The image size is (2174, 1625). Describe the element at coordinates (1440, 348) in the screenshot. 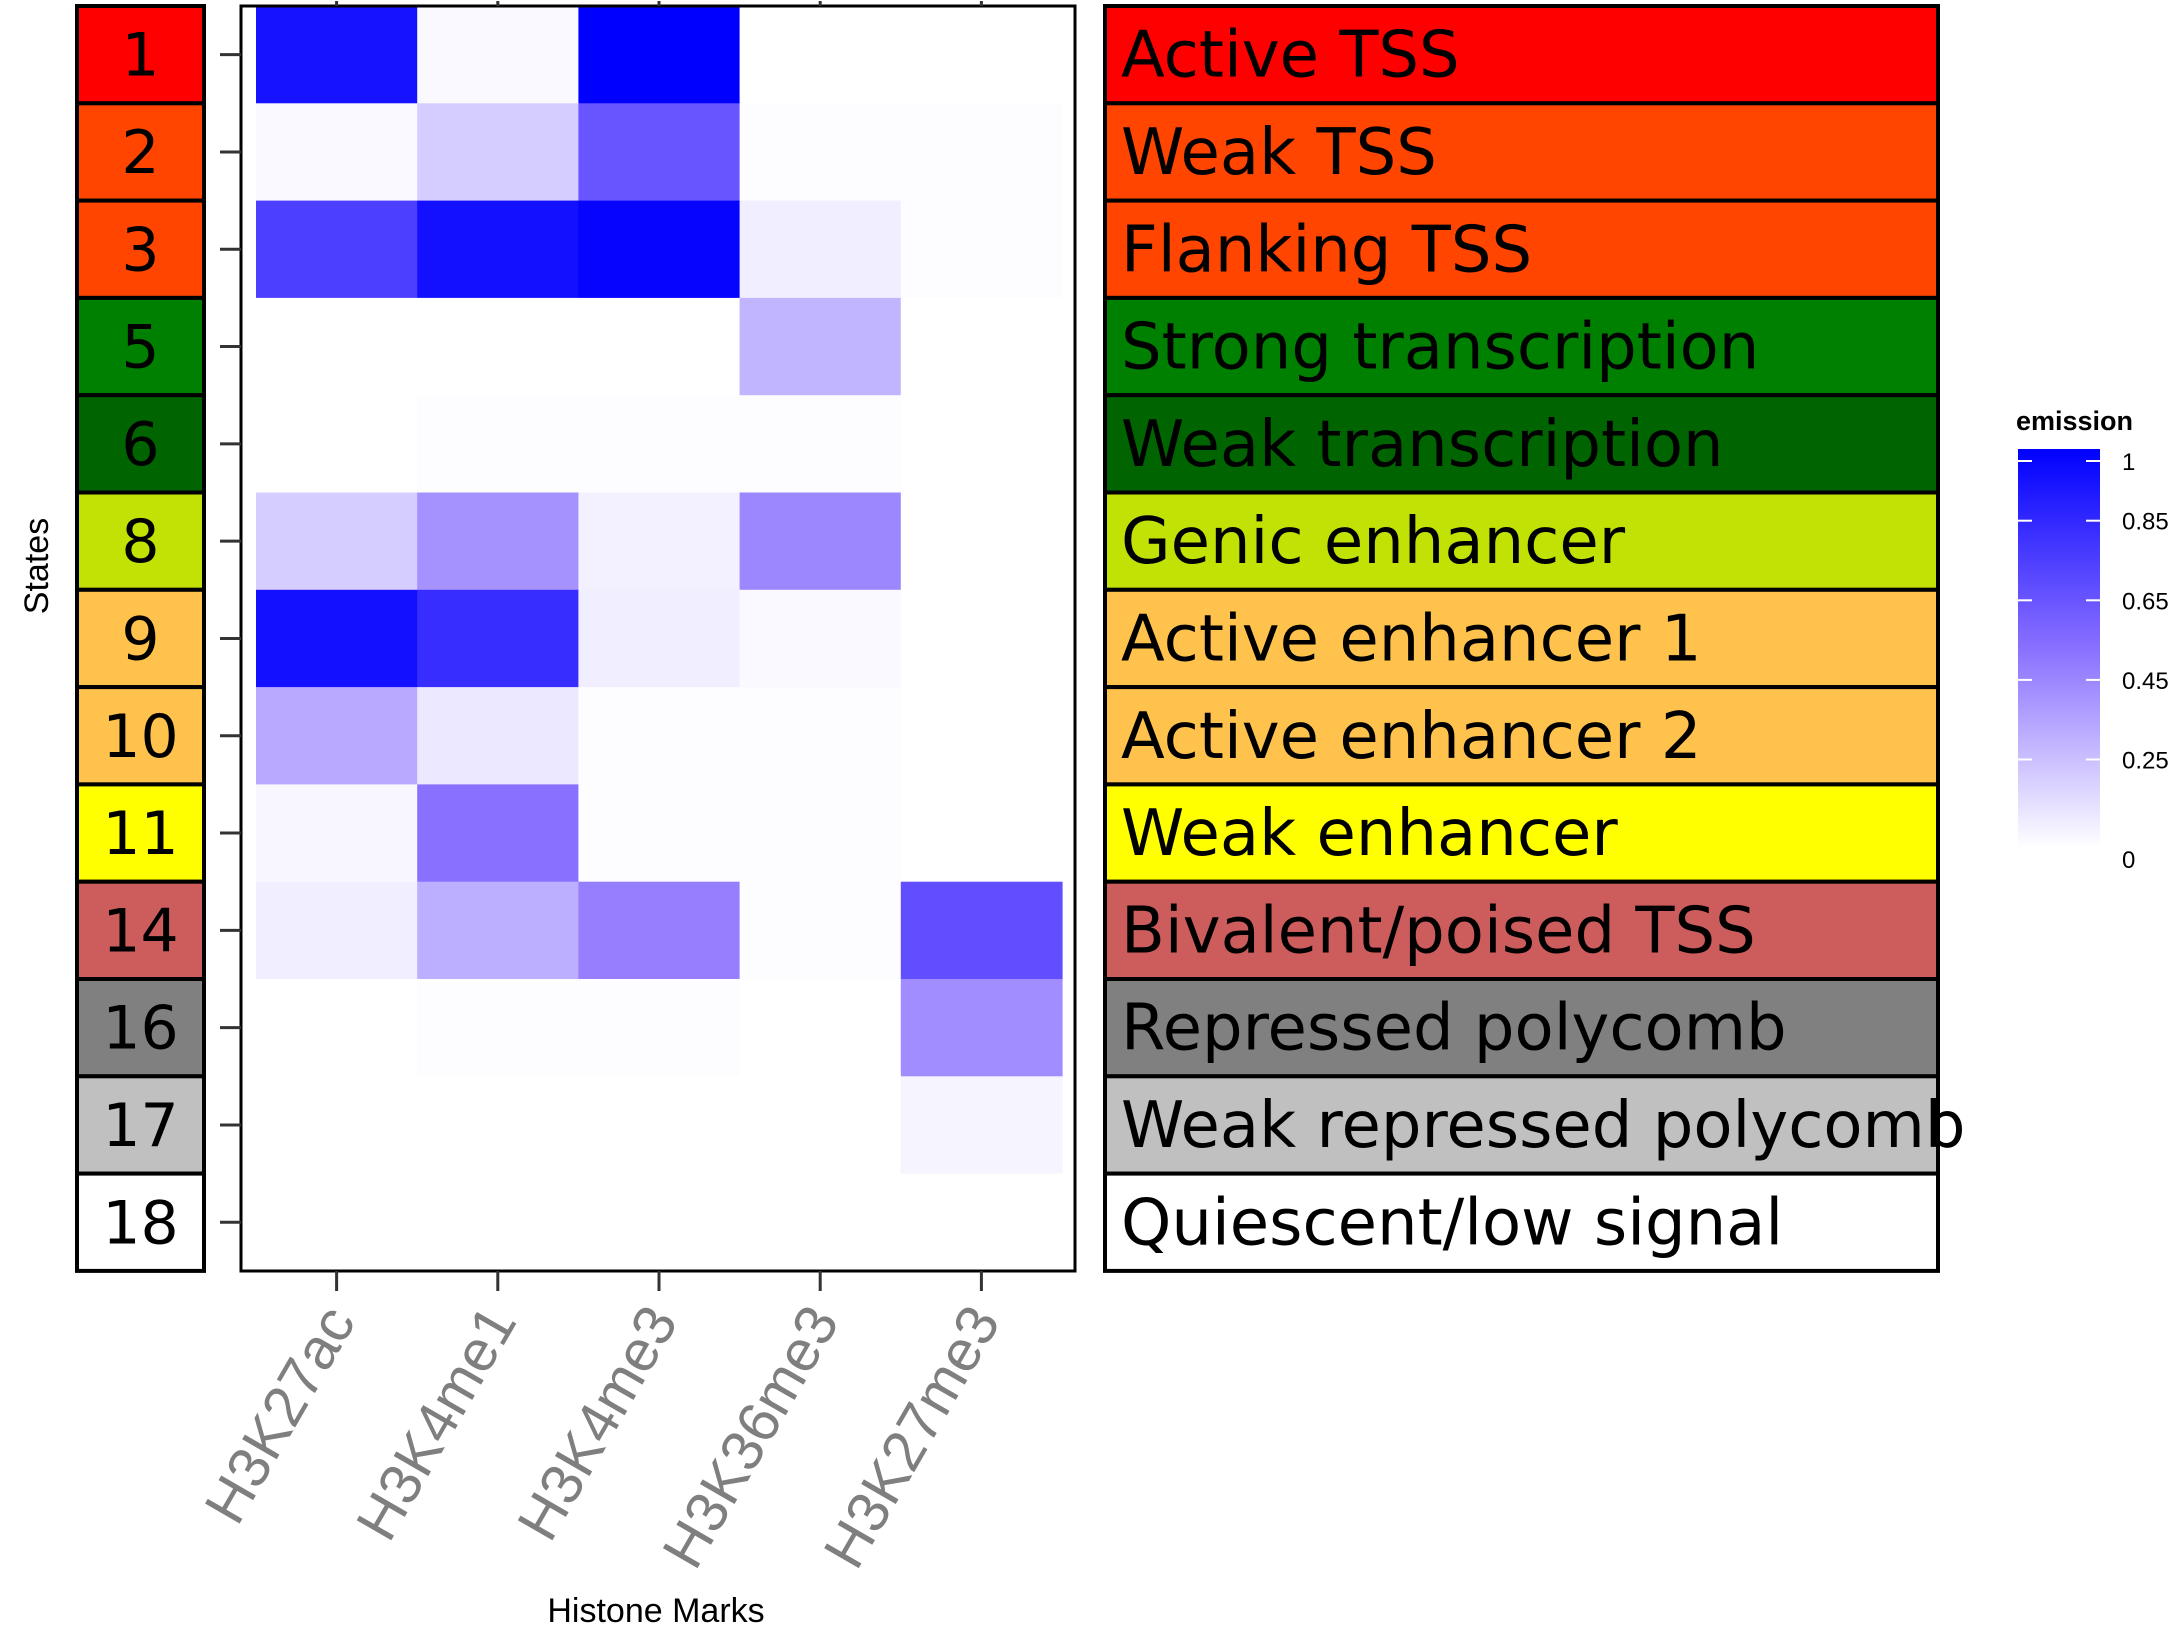

I see `state-label-text: Strong transcription` at that location.